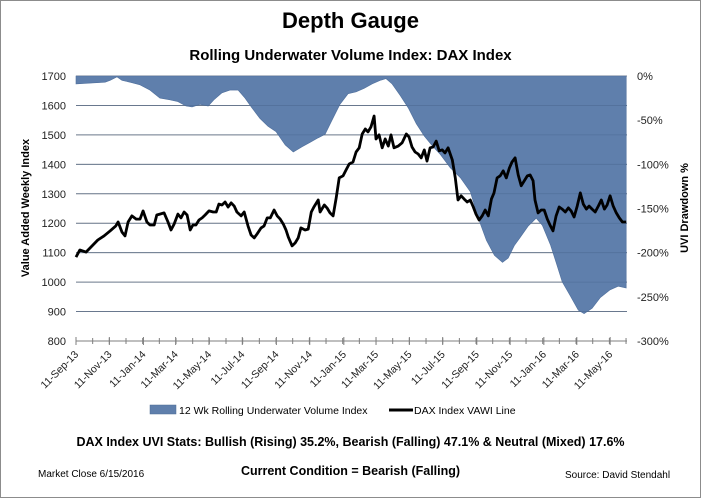  What do you see at coordinates (54, 283) in the screenshot?
I see `y-tick-label: 1000` at bounding box center [54, 283].